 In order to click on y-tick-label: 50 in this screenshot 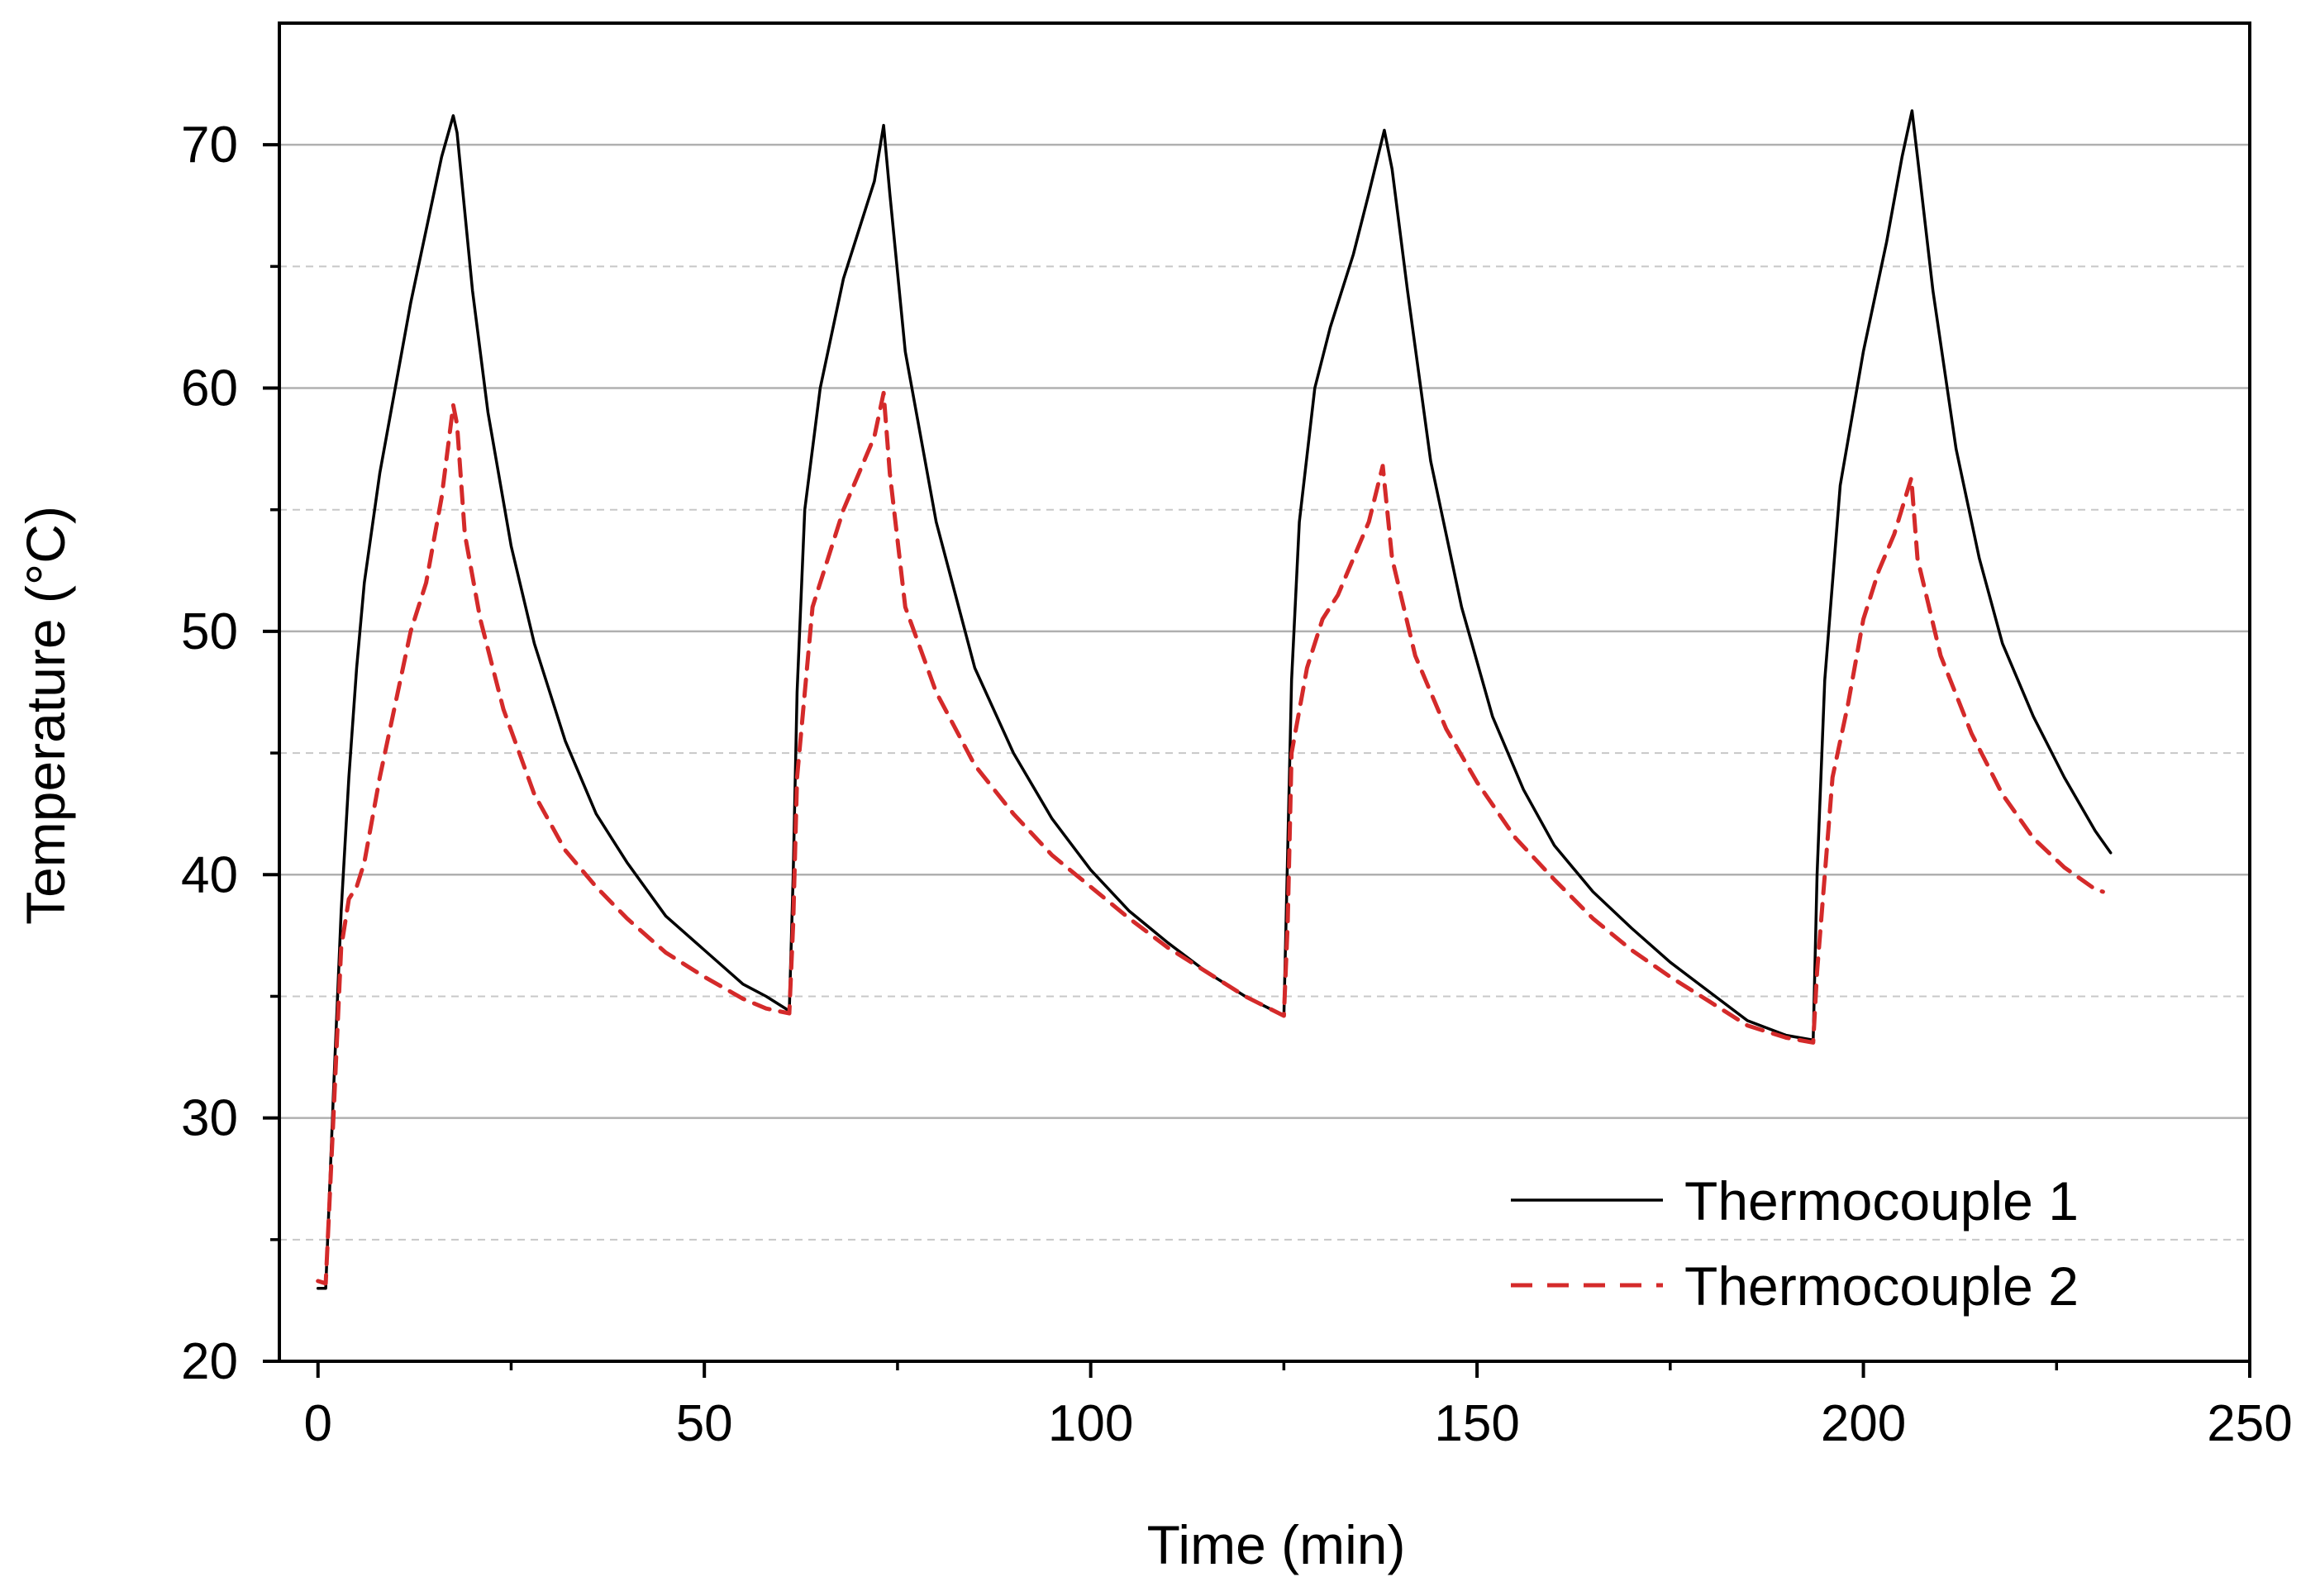, I will do `click(209, 632)`.